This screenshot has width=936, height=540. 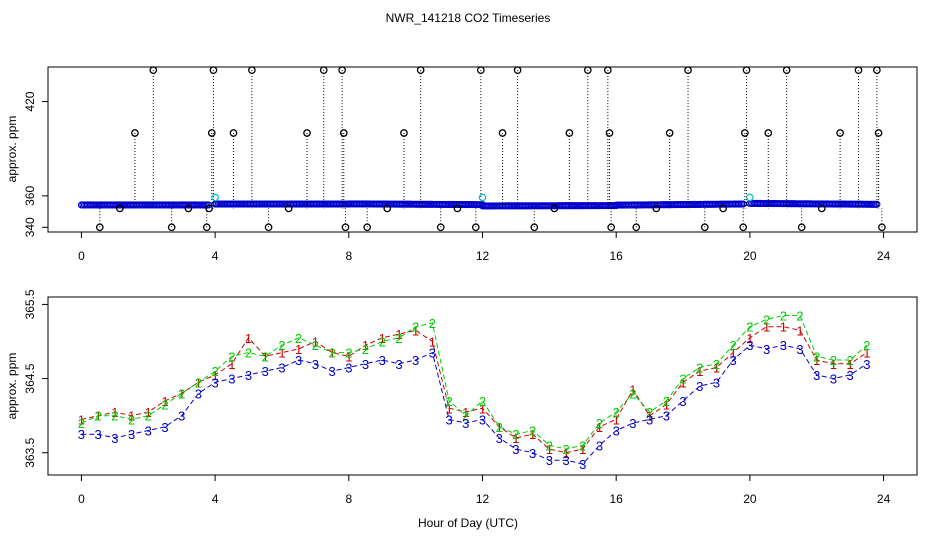 I want to click on top-x-tick-label: 8, so click(x=348, y=256).